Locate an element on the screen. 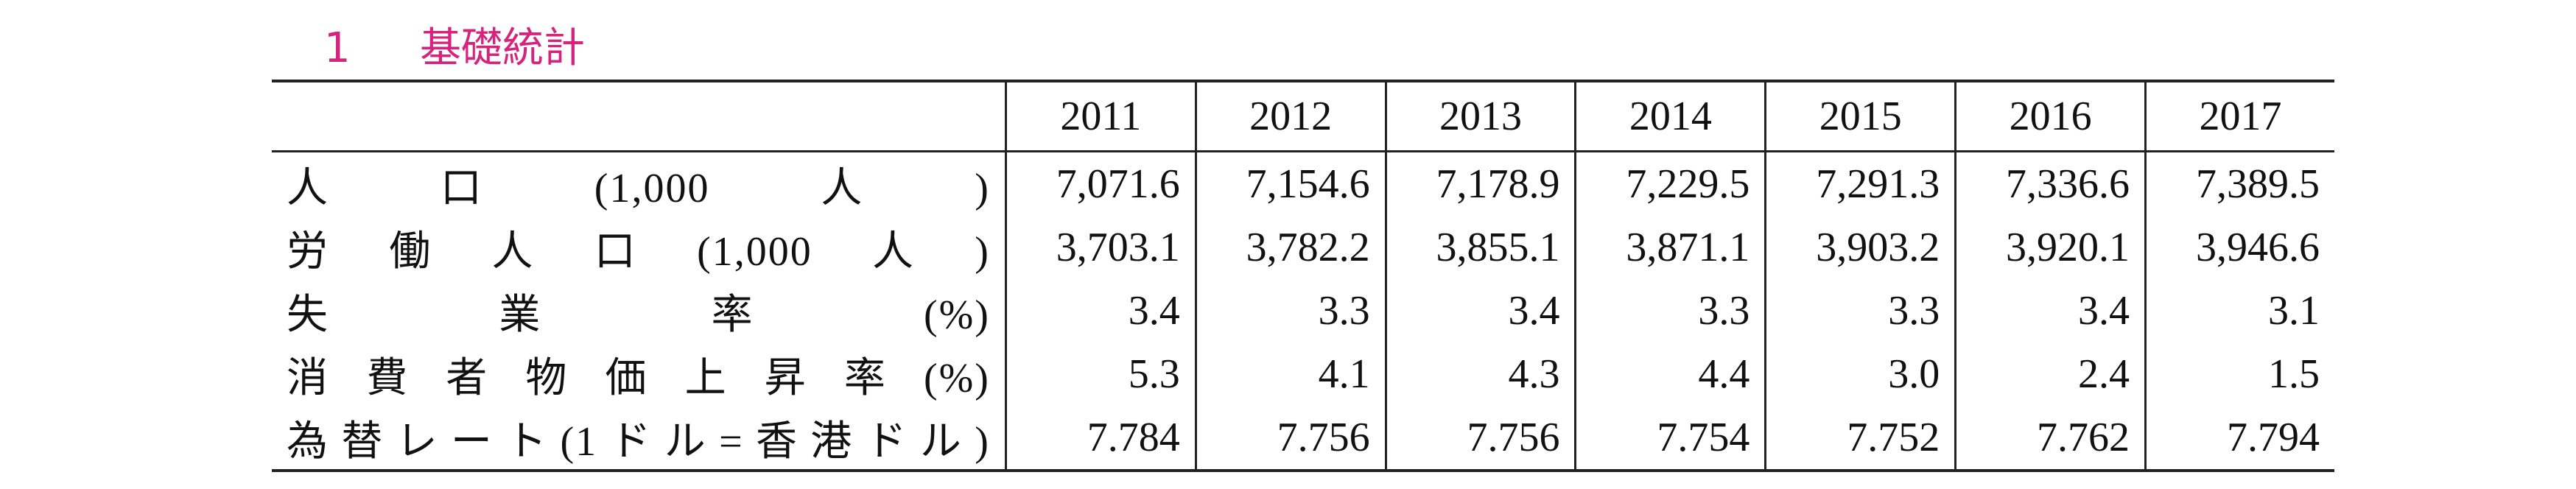 The image size is (2576, 489). value-cell: 7.794 is located at coordinates (2239, 438).